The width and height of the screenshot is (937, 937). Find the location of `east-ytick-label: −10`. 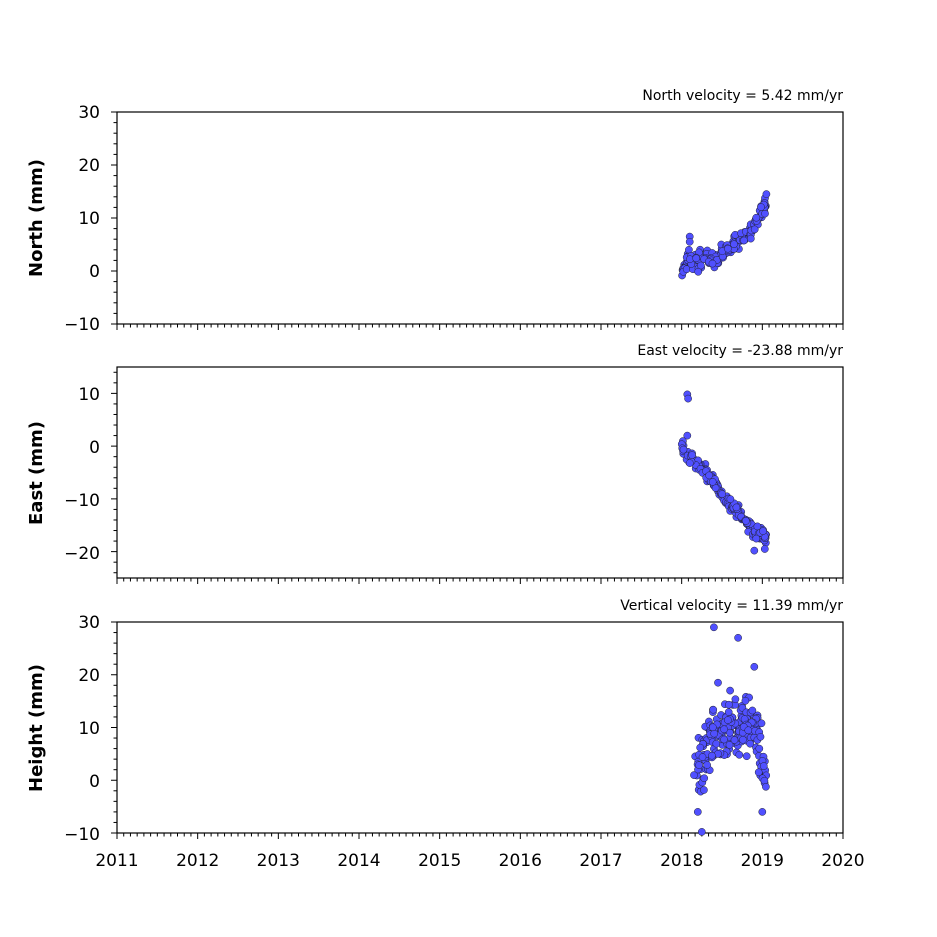

east-ytick-label: −10 is located at coordinates (82, 501).